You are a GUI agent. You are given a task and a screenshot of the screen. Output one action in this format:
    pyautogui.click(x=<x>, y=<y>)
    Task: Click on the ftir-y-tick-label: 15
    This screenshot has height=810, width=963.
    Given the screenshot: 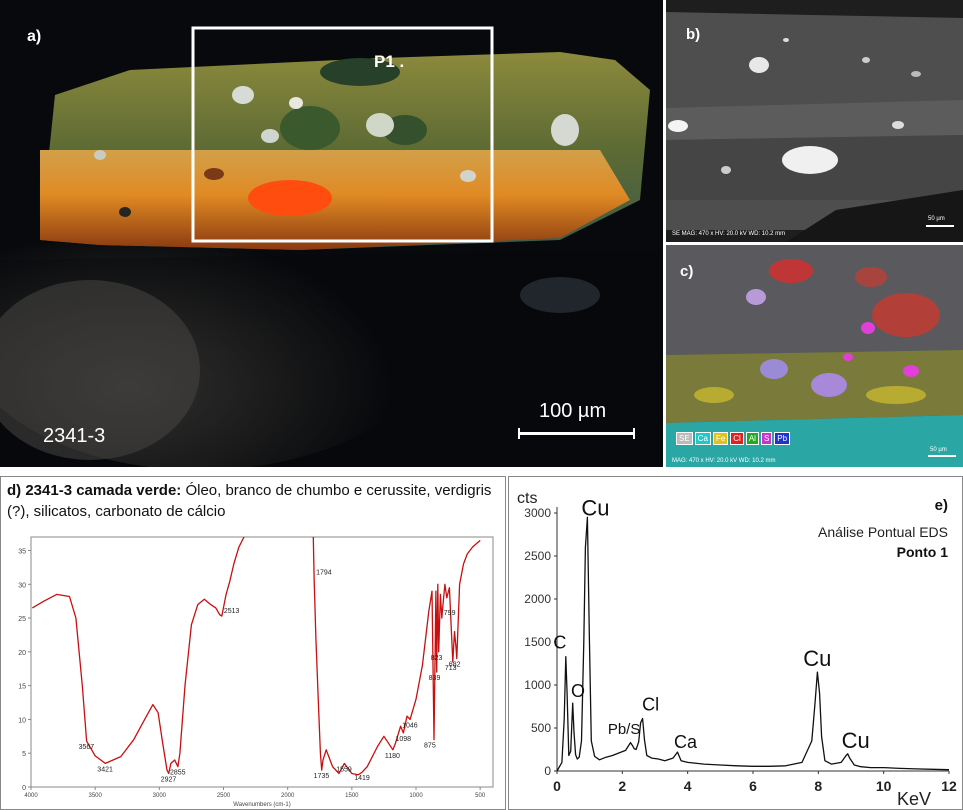 What is the action you would take?
    pyautogui.click(x=22, y=687)
    